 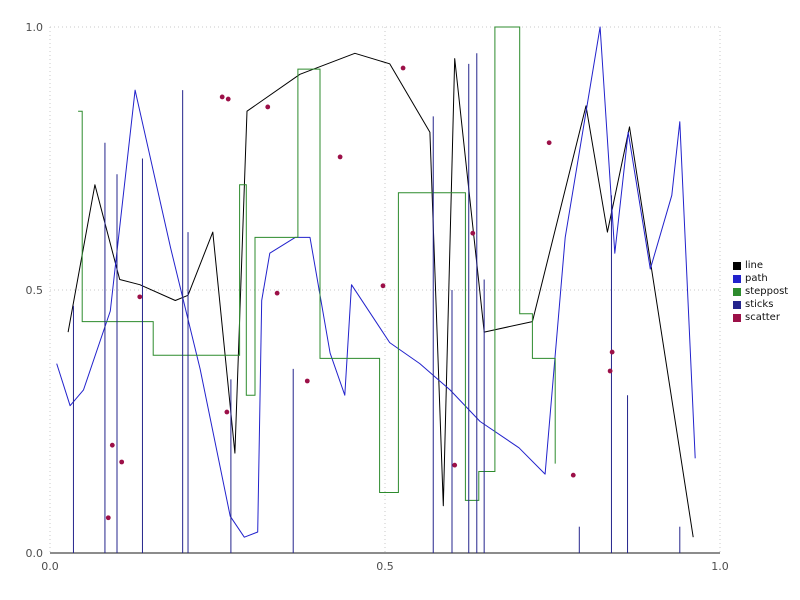 I want to click on legend-item-sticks: sticks, so click(x=760, y=305).